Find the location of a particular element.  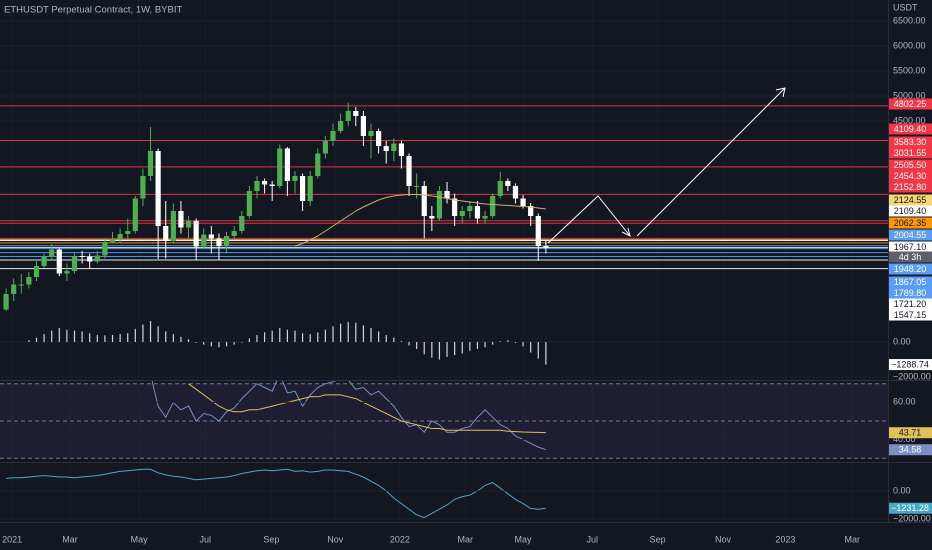

series-line is located at coordinates (349, 415).